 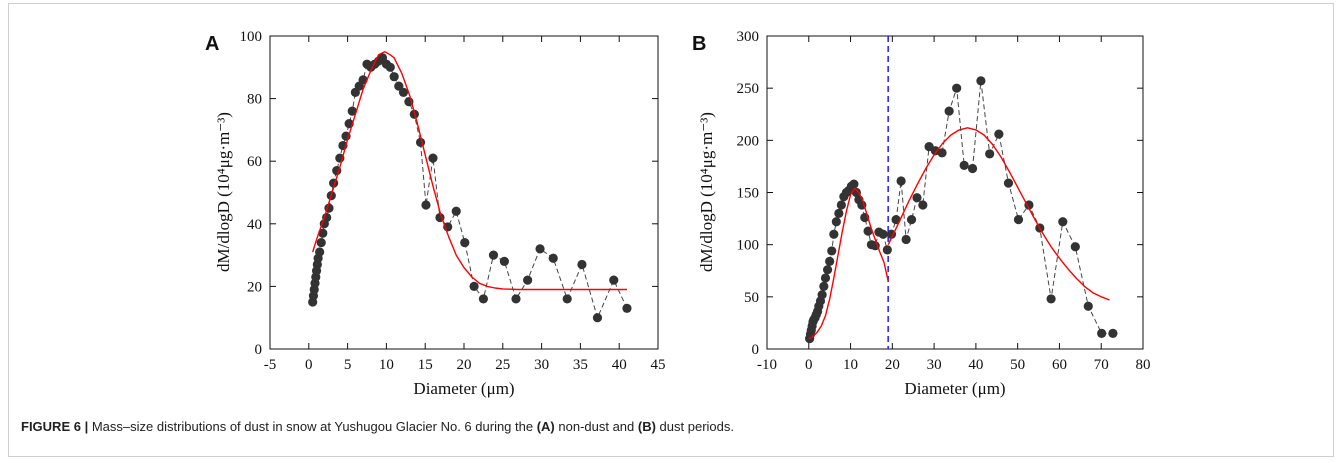 What do you see at coordinates (254, 287) in the screenshot?
I see `panel-a-y-tick-label: 20` at bounding box center [254, 287].